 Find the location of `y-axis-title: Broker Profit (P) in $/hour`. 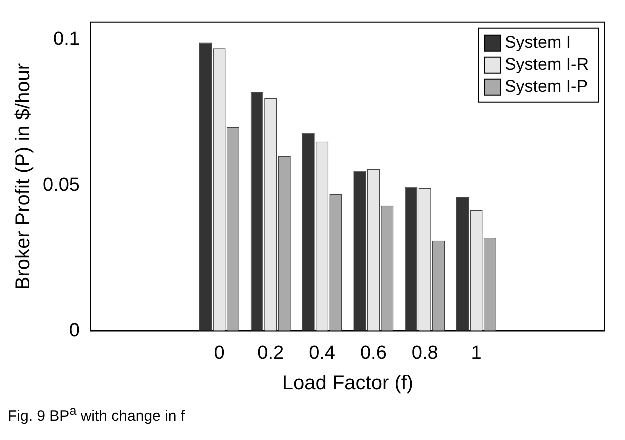

y-axis-title: Broker Profit (P) in $/hour is located at coordinates (23, 176).